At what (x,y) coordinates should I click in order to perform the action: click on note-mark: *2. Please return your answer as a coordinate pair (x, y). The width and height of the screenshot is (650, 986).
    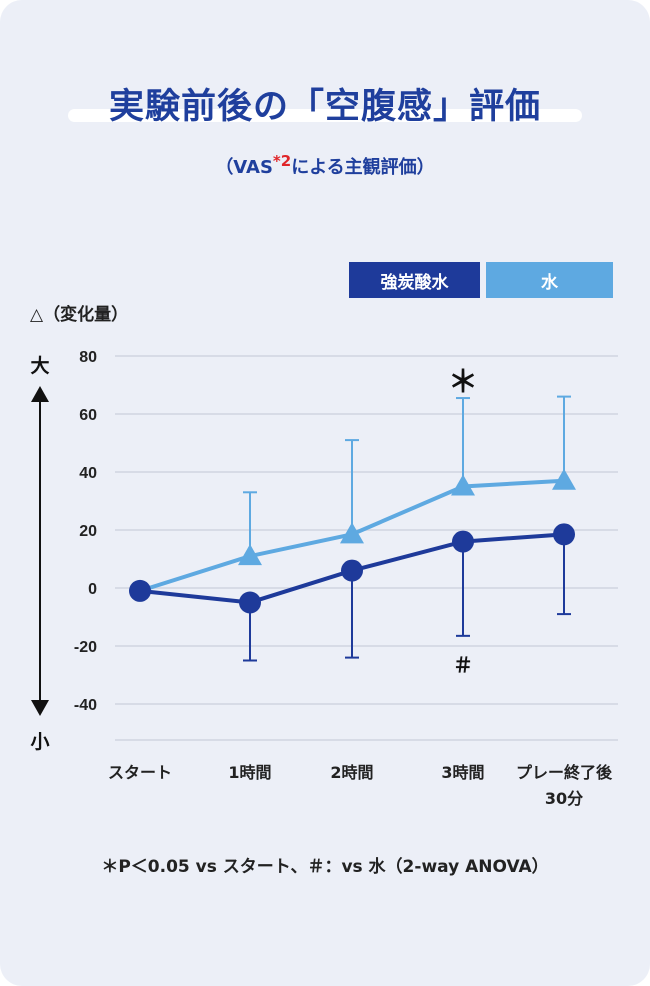
    Looking at the image, I should click on (282, 161).